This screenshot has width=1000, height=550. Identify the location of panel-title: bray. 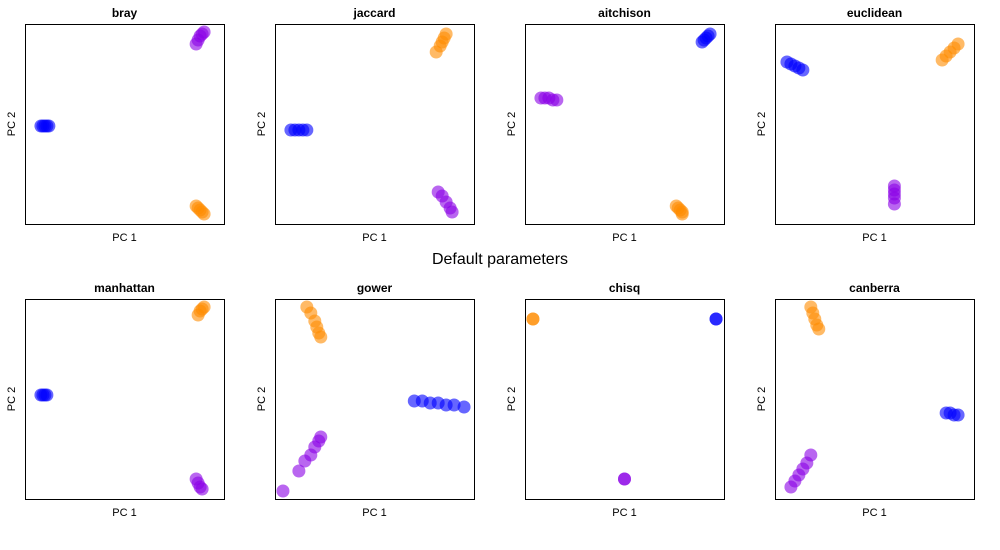
(125, 13).